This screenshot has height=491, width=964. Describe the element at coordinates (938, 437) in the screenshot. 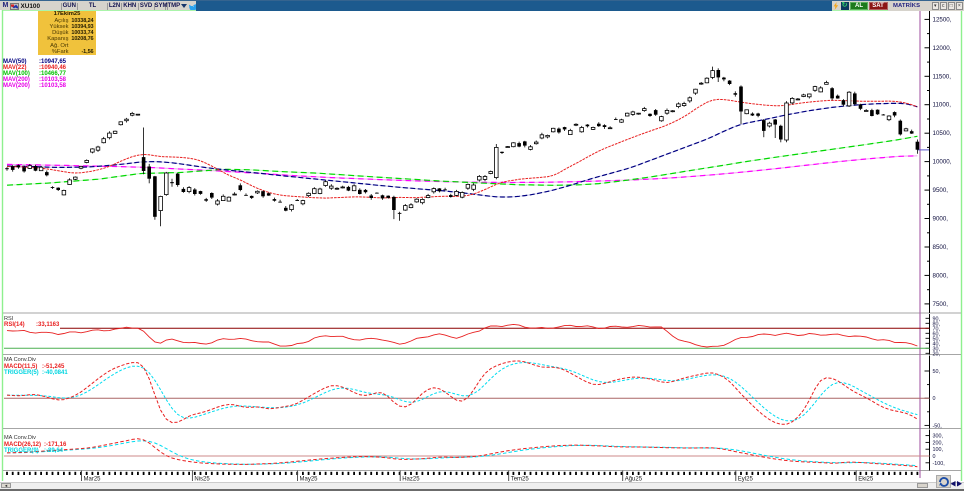

I see `svg-text: 300,` at that location.